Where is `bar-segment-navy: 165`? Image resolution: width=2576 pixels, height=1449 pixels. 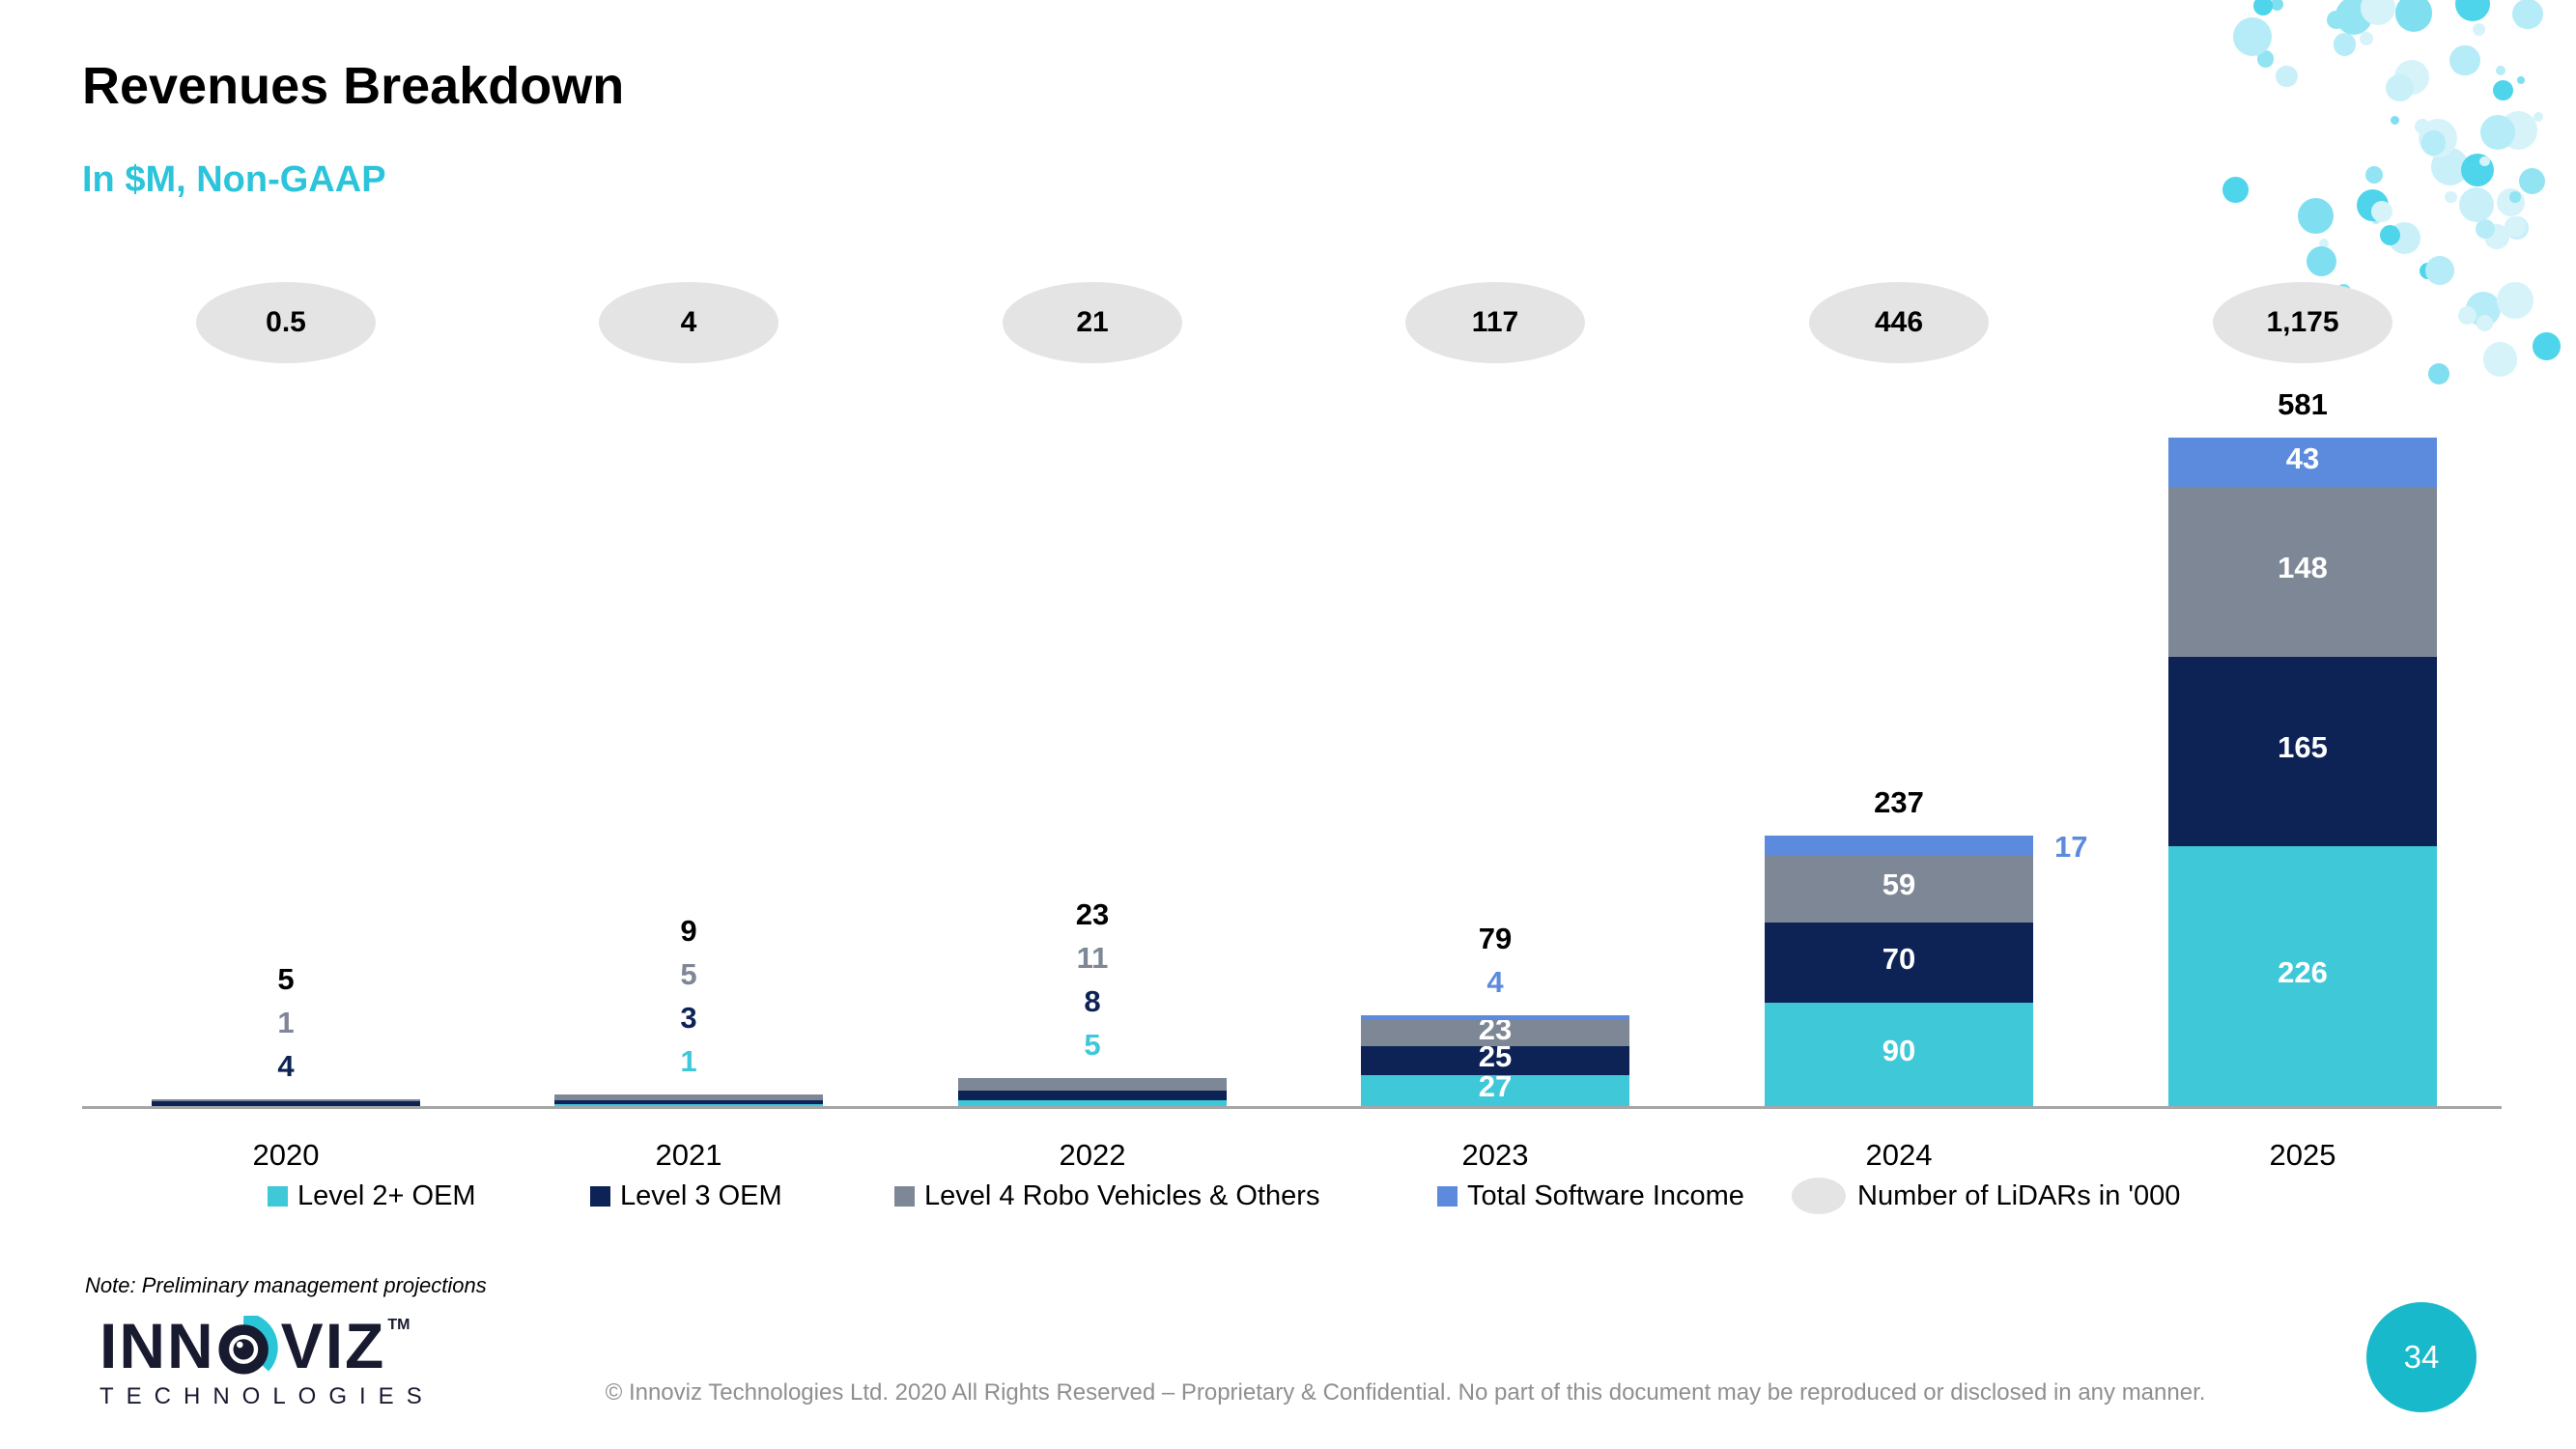 bar-segment-navy: 165 is located at coordinates (2302, 751).